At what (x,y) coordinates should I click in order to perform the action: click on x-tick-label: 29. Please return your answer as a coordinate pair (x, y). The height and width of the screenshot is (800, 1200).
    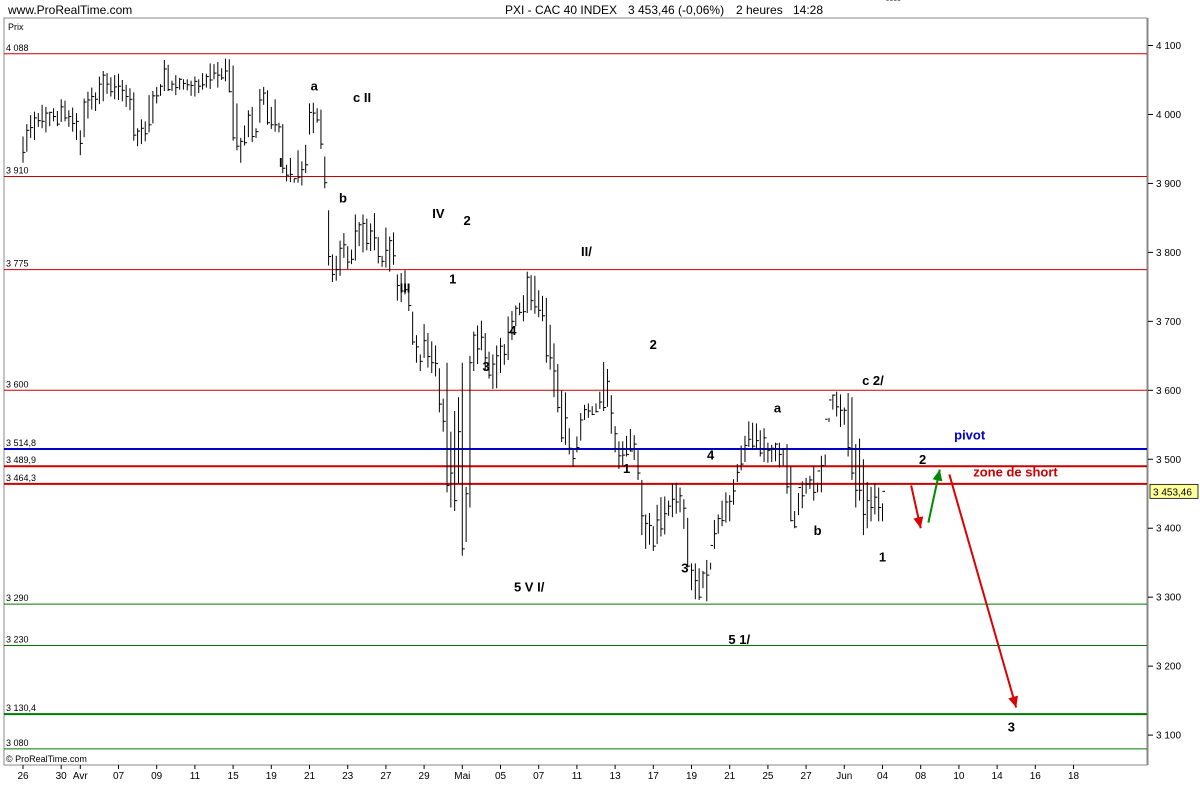
    Looking at the image, I should click on (425, 776).